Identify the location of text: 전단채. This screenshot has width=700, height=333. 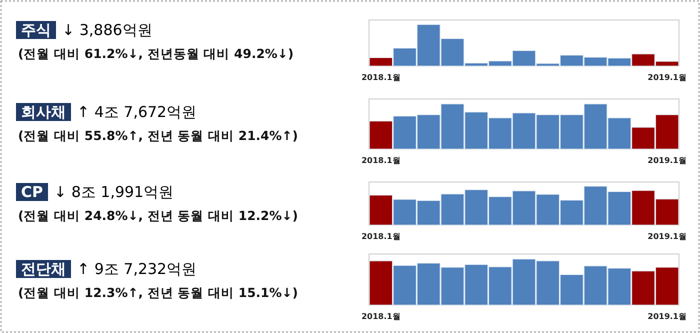
(43, 269).